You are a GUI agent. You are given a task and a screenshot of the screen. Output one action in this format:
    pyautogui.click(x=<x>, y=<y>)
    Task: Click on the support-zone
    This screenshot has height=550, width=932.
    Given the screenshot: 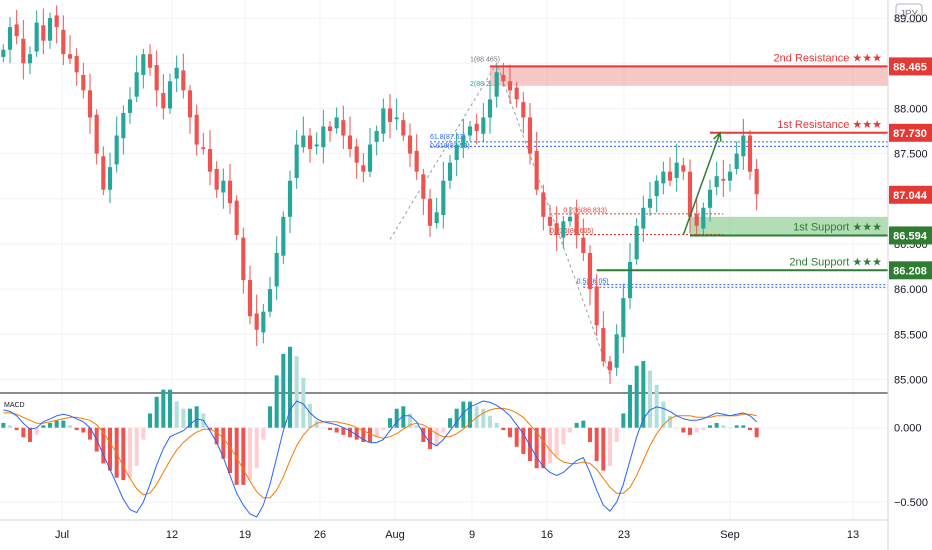 What is the action you would take?
    pyautogui.click(x=789, y=226)
    